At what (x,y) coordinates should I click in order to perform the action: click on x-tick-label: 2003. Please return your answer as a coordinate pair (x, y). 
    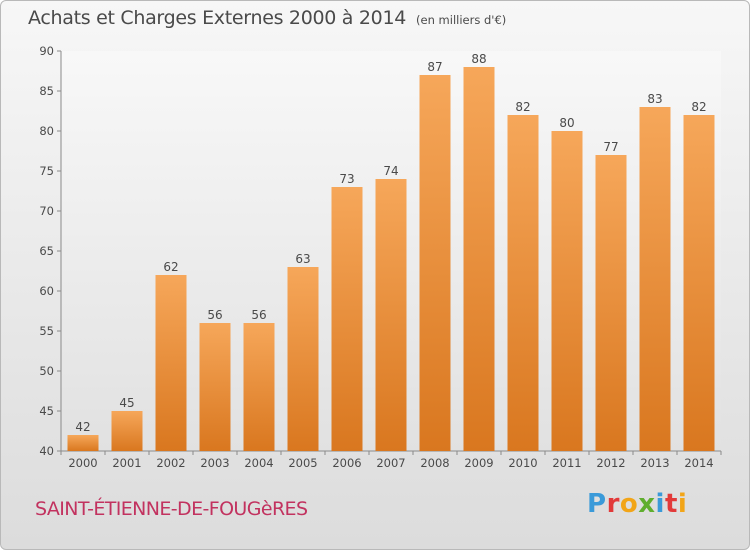
    Looking at the image, I should click on (214, 463).